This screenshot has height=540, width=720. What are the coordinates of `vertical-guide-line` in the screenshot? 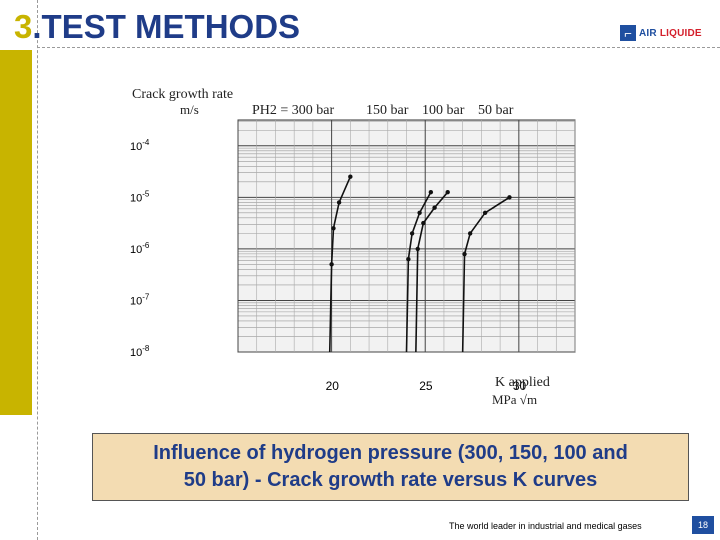 It's located at (37, 270).